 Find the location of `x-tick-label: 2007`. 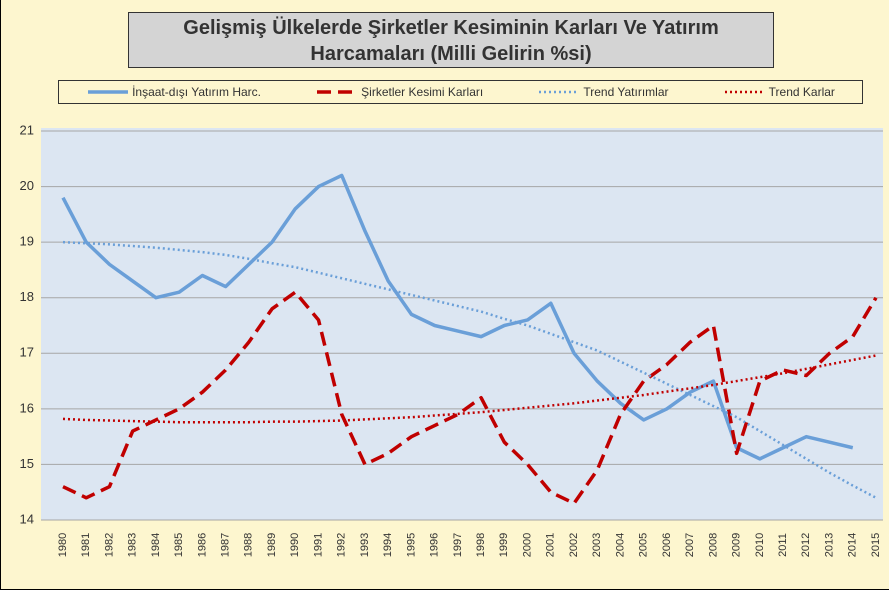

x-tick-label: 2007 is located at coordinates (690, 545).